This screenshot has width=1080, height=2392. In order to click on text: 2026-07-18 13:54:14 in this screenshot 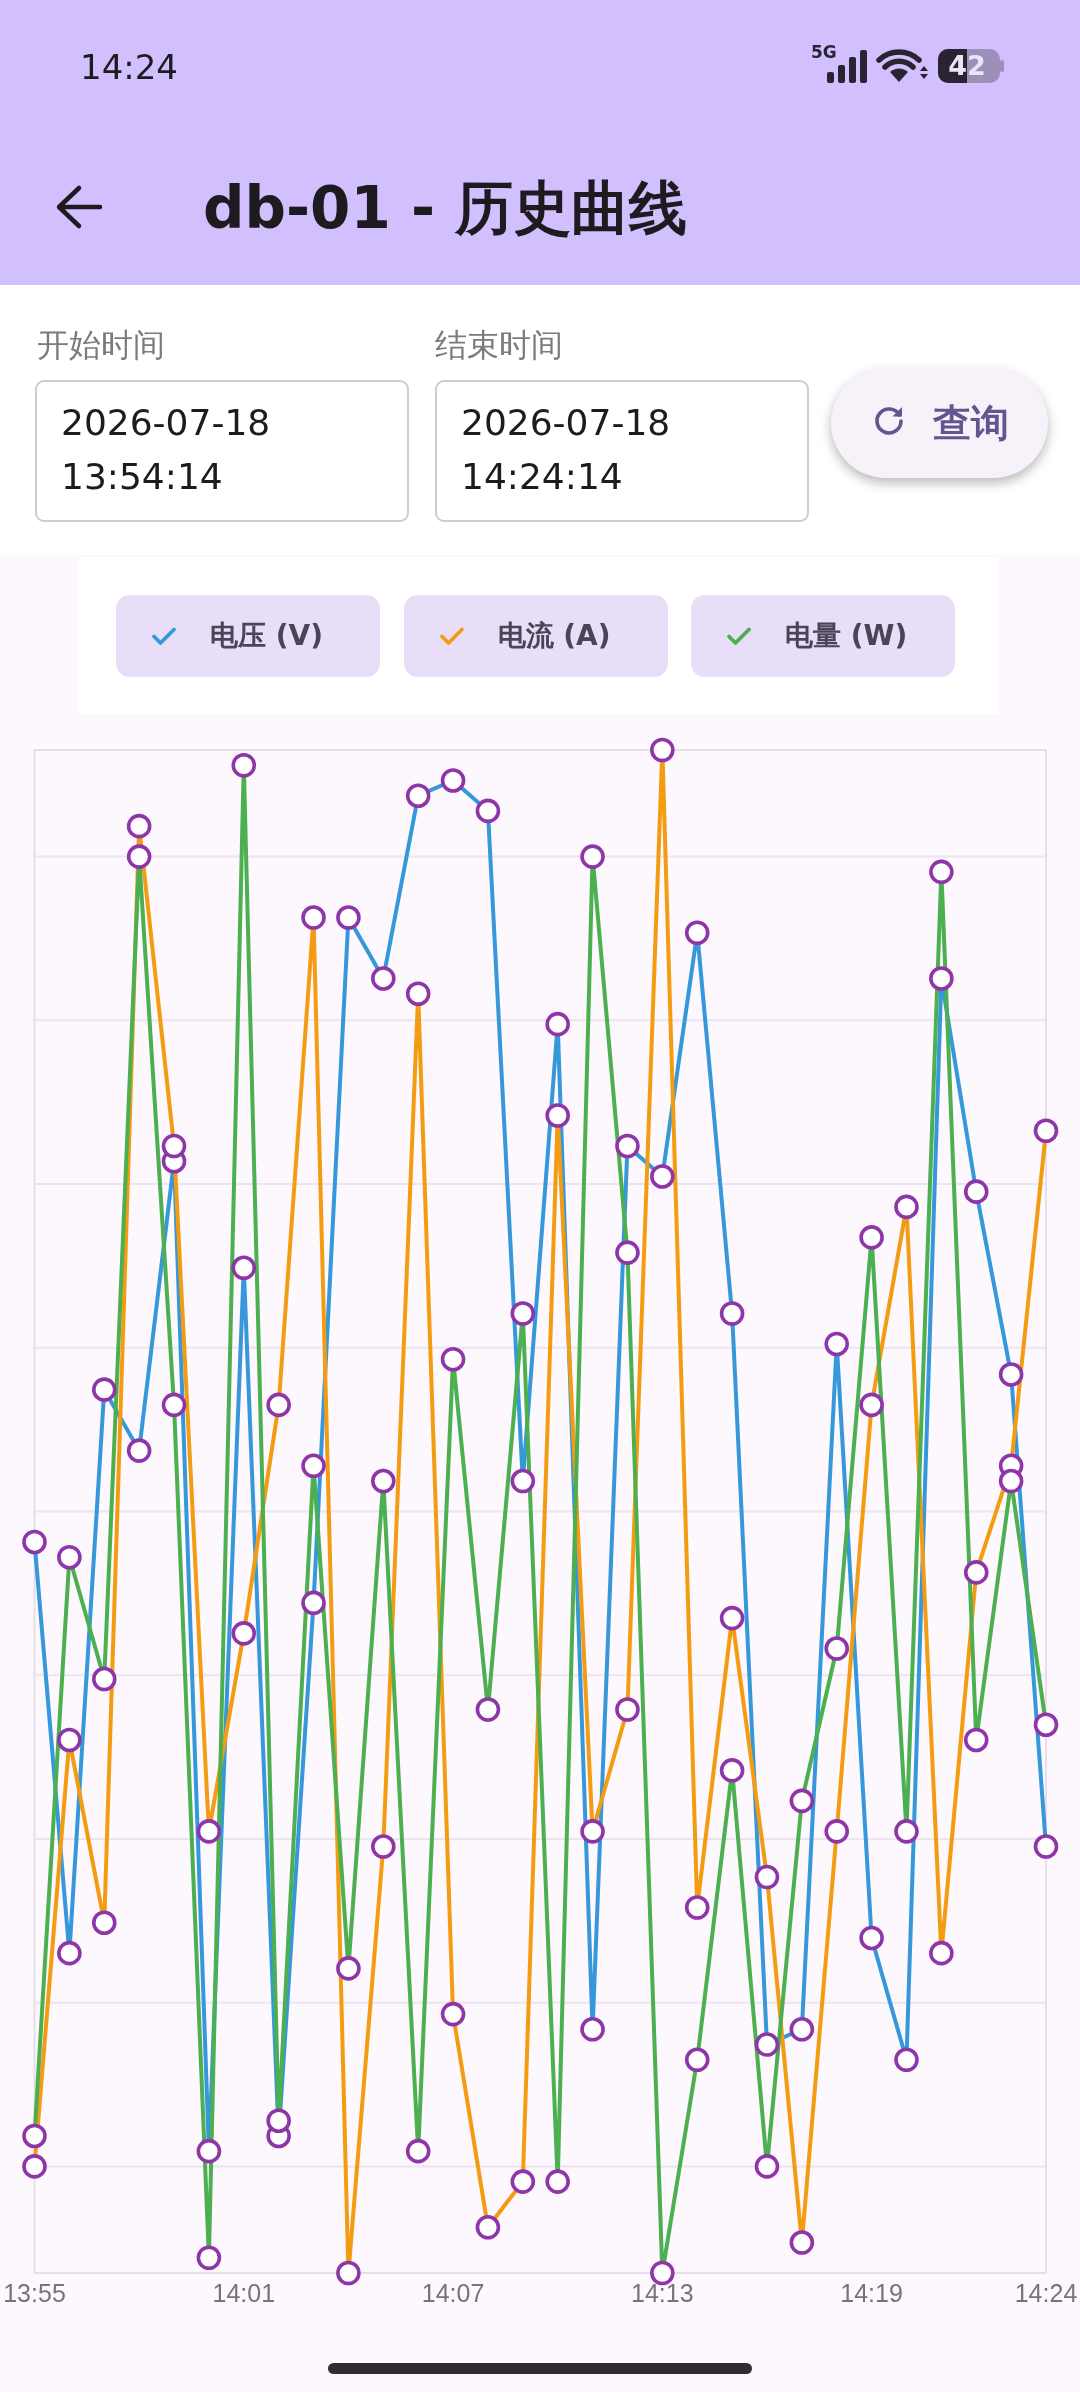, I will do `click(166, 450)`.